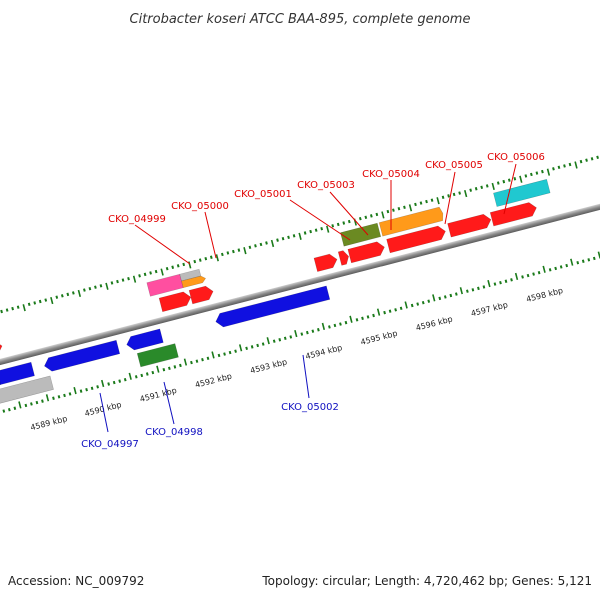 The height and width of the screenshot is (600, 600). I want to click on gene-label-cko-05002: CKO_05002, so click(310, 407).